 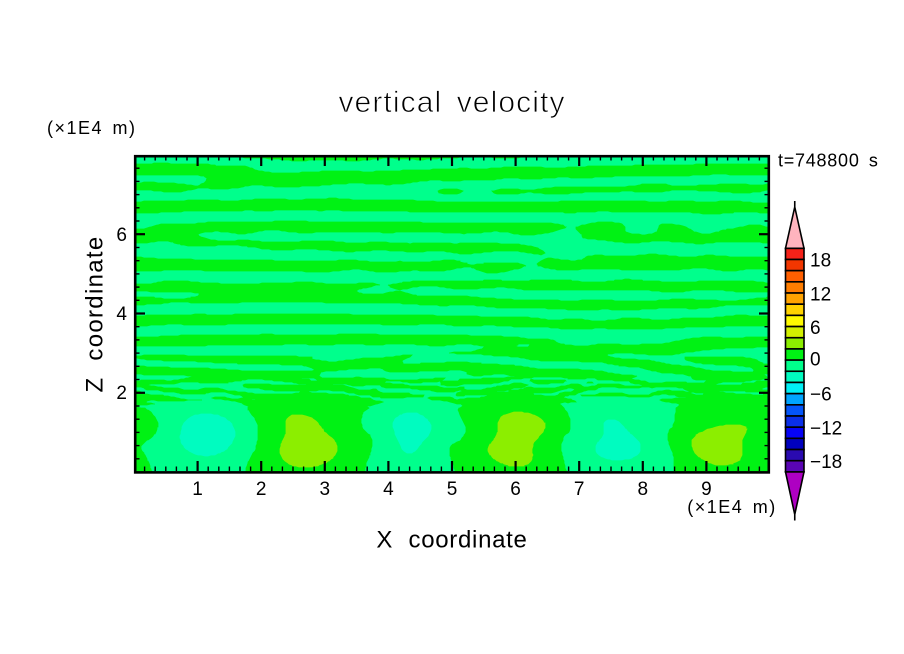 What do you see at coordinates (820, 295) in the screenshot?
I see `svg-text: 12` at bounding box center [820, 295].